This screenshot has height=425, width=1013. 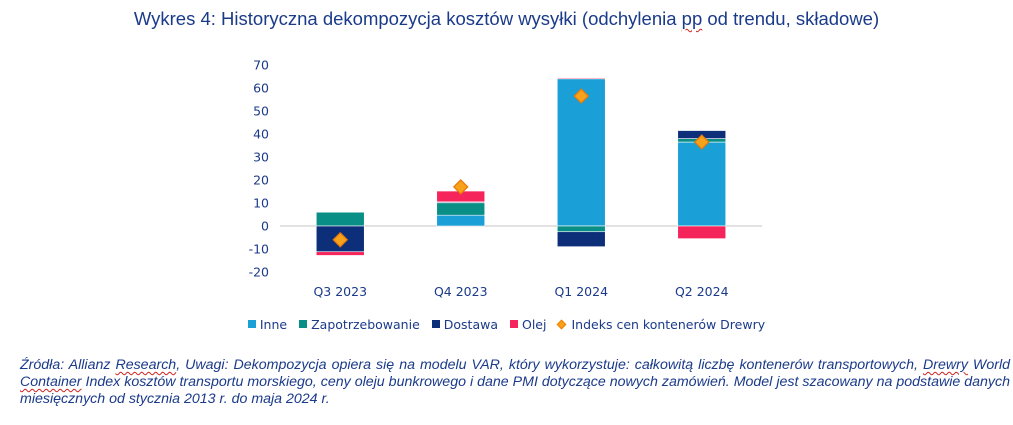 What do you see at coordinates (146, 365) in the screenshot?
I see `note-spellcheck-word: Research` at bounding box center [146, 365].